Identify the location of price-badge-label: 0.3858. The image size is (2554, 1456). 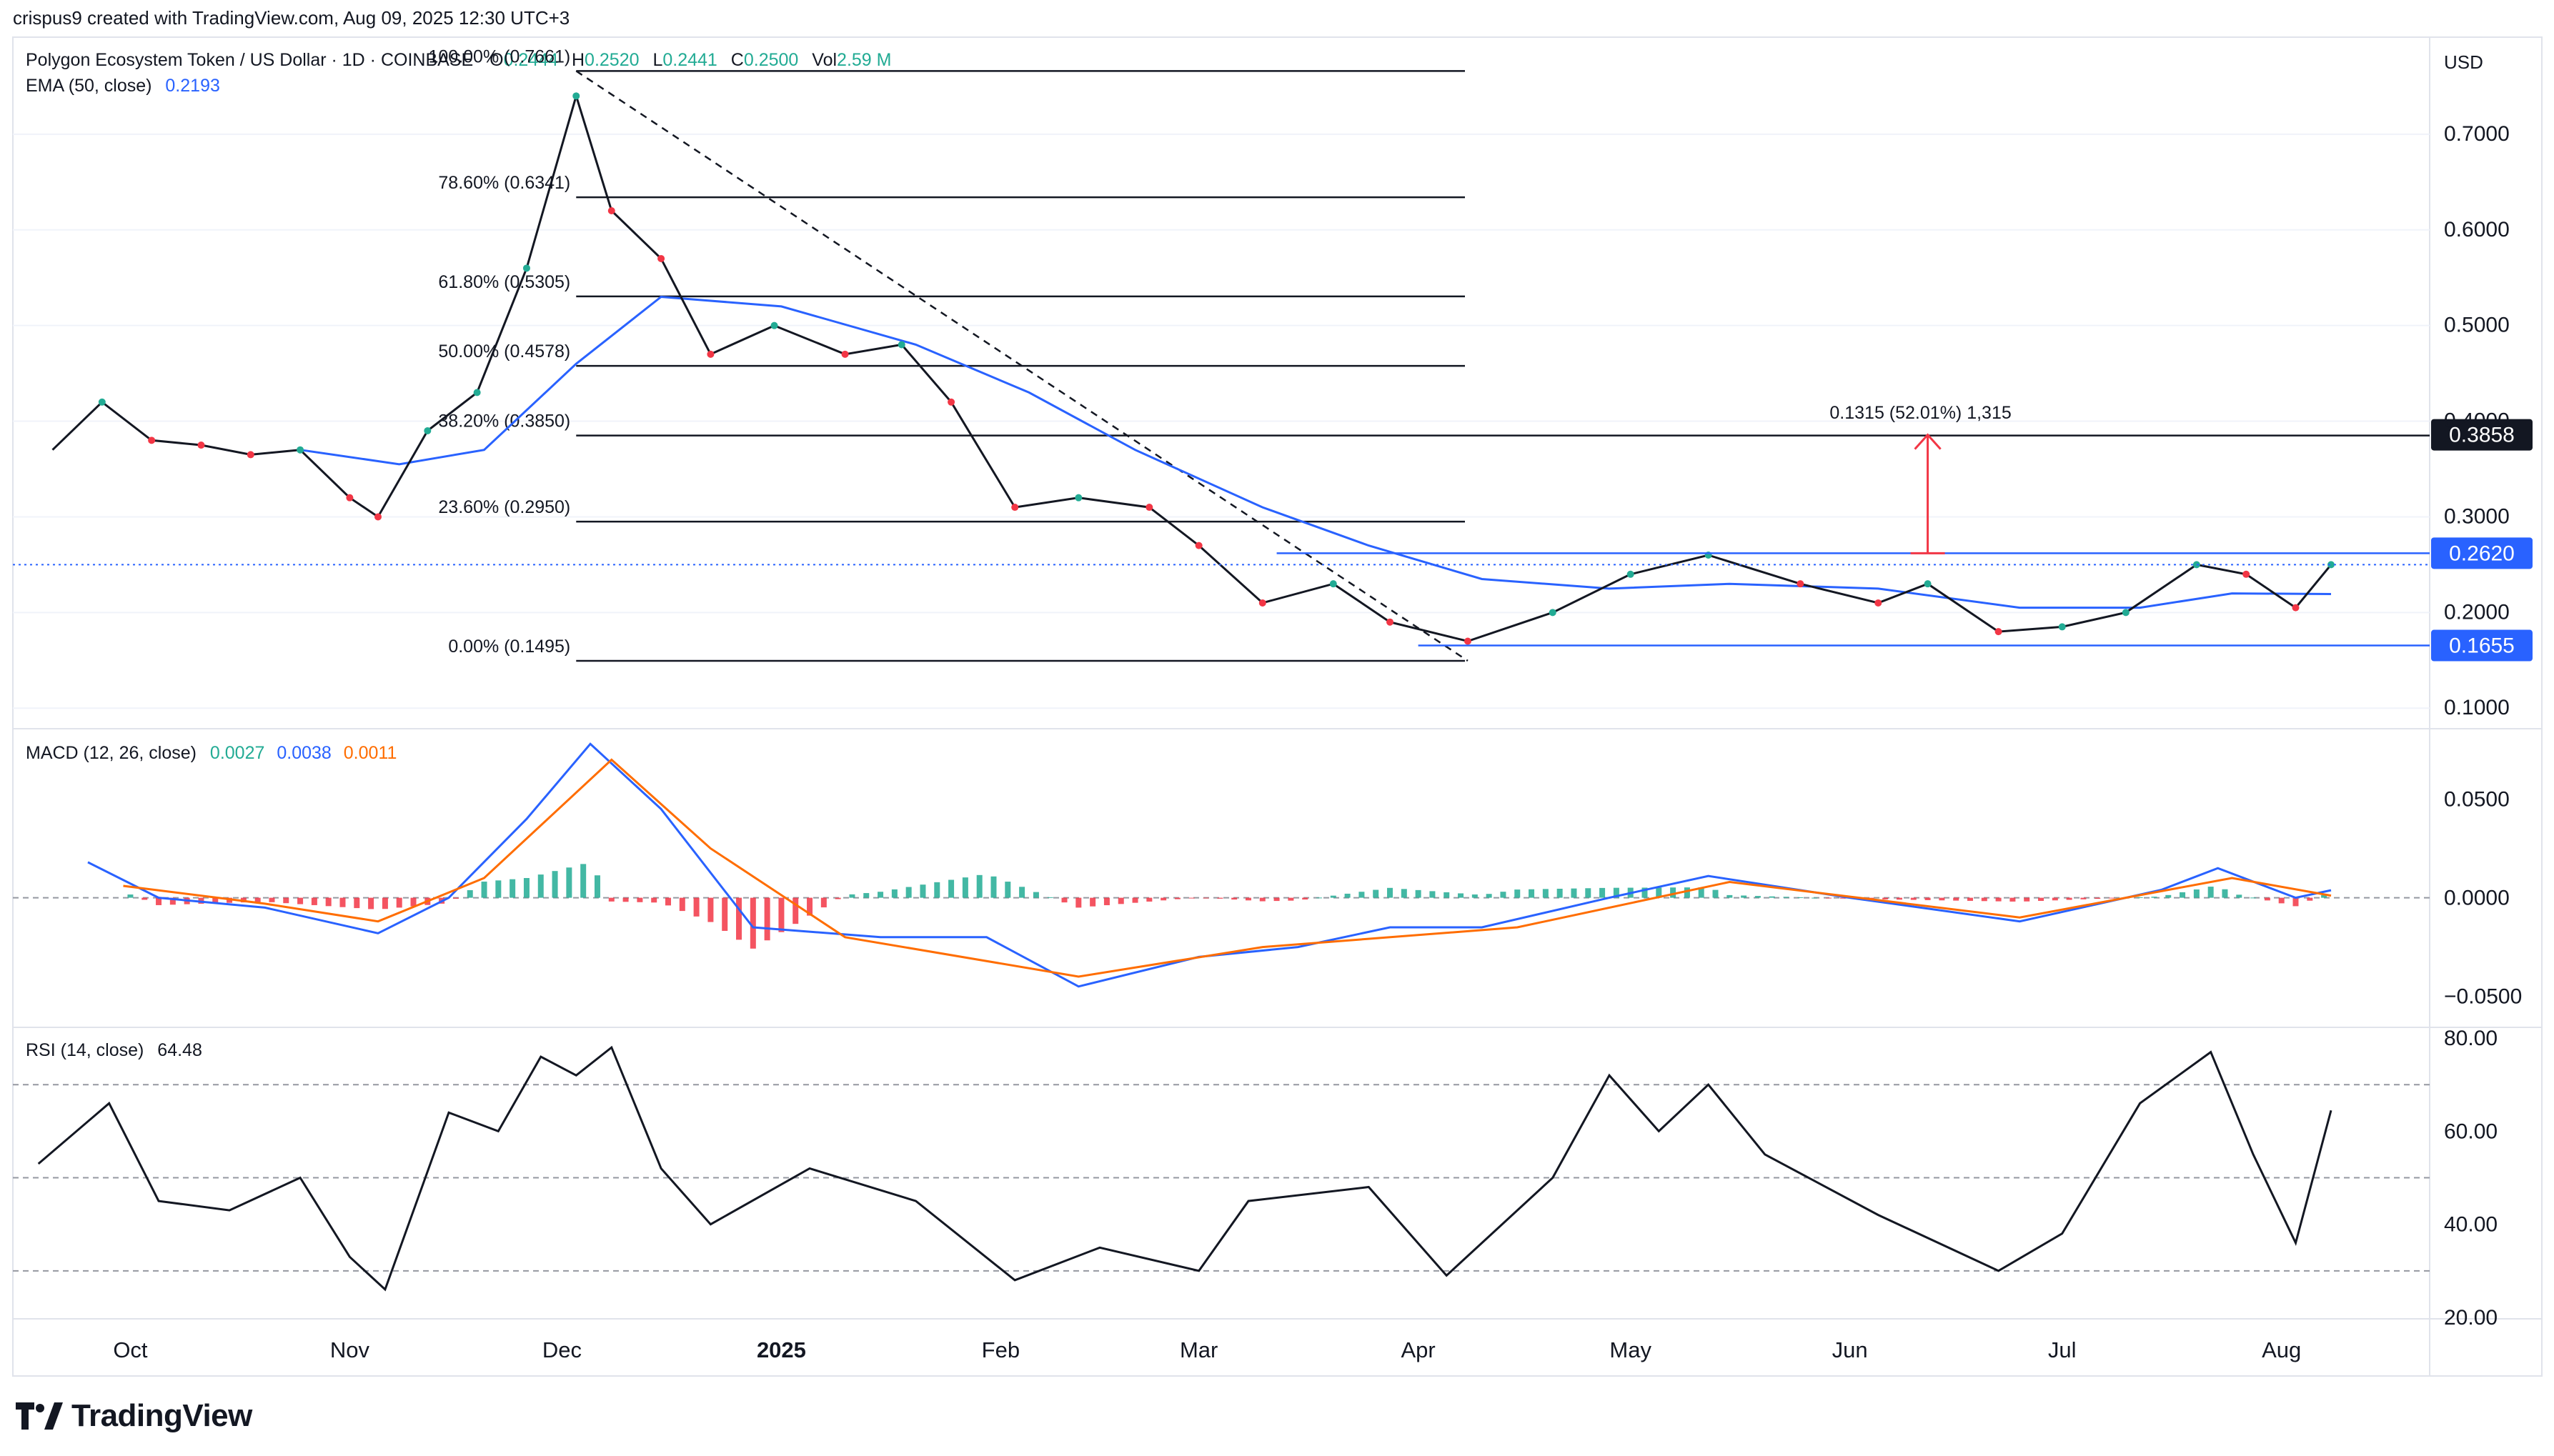
(2482, 435).